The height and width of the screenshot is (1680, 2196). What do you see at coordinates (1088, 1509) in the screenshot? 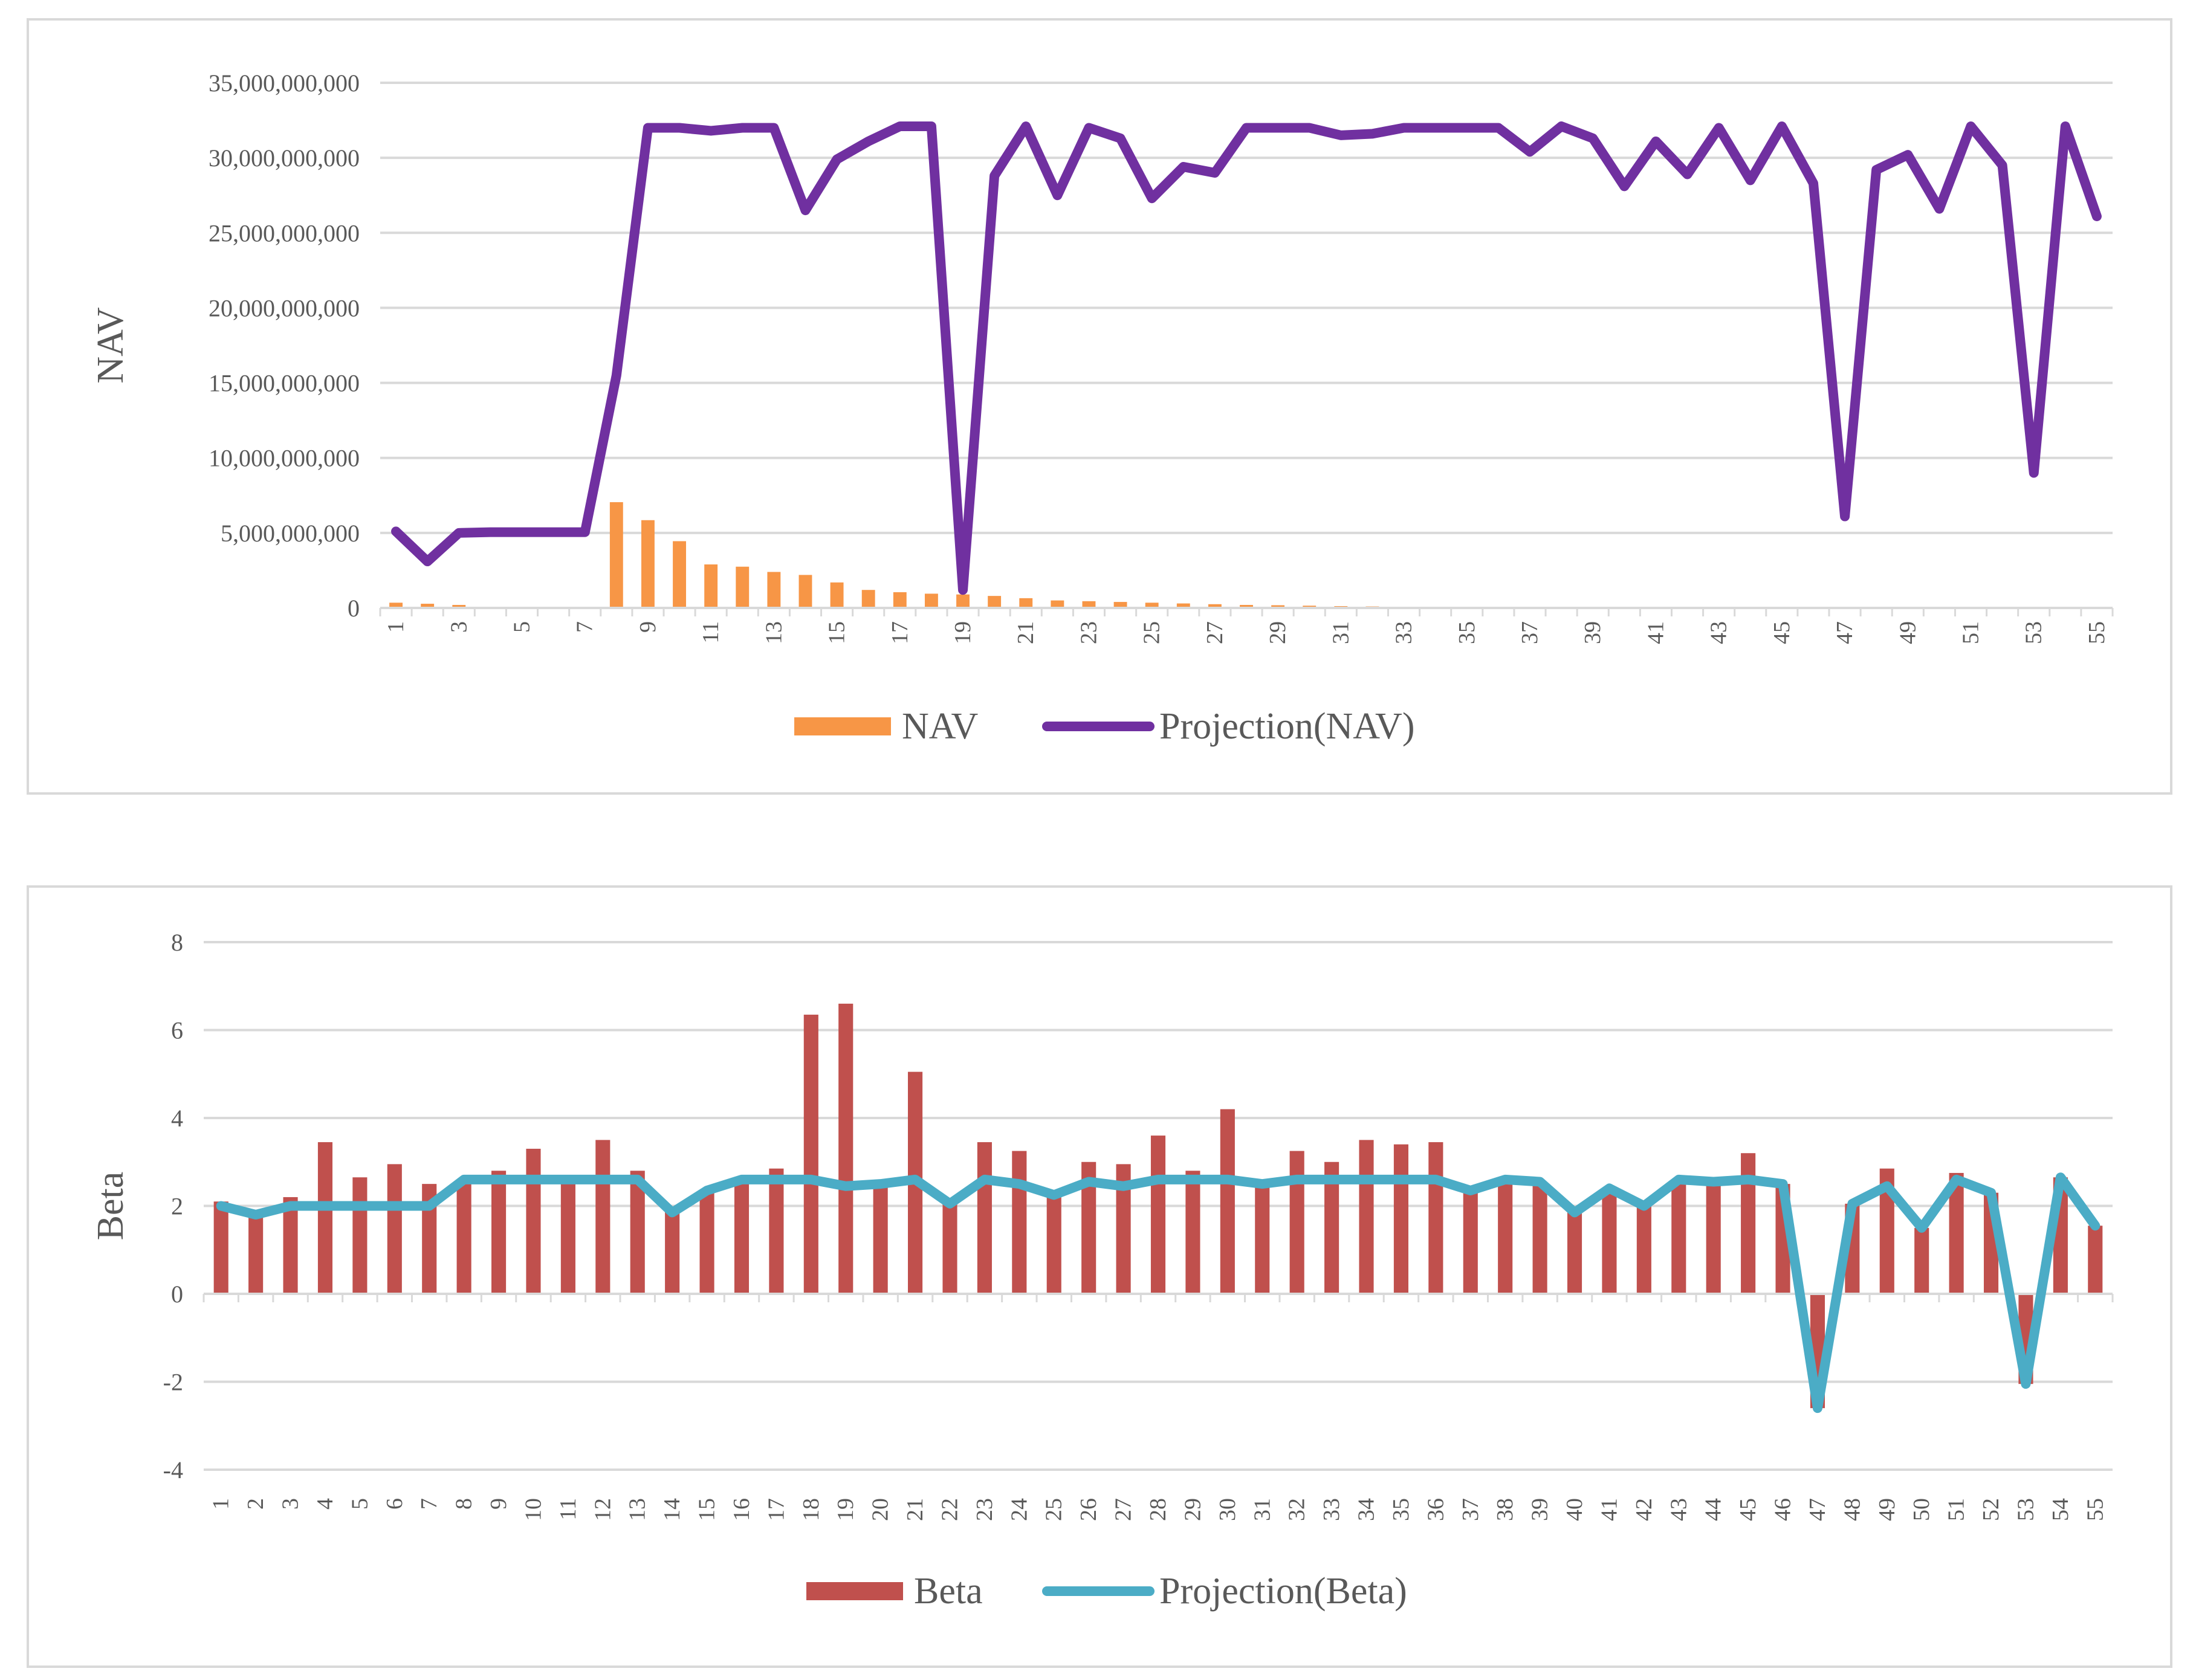
I see `beta-x-tick-label: 26` at bounding box center [1088, 1509].